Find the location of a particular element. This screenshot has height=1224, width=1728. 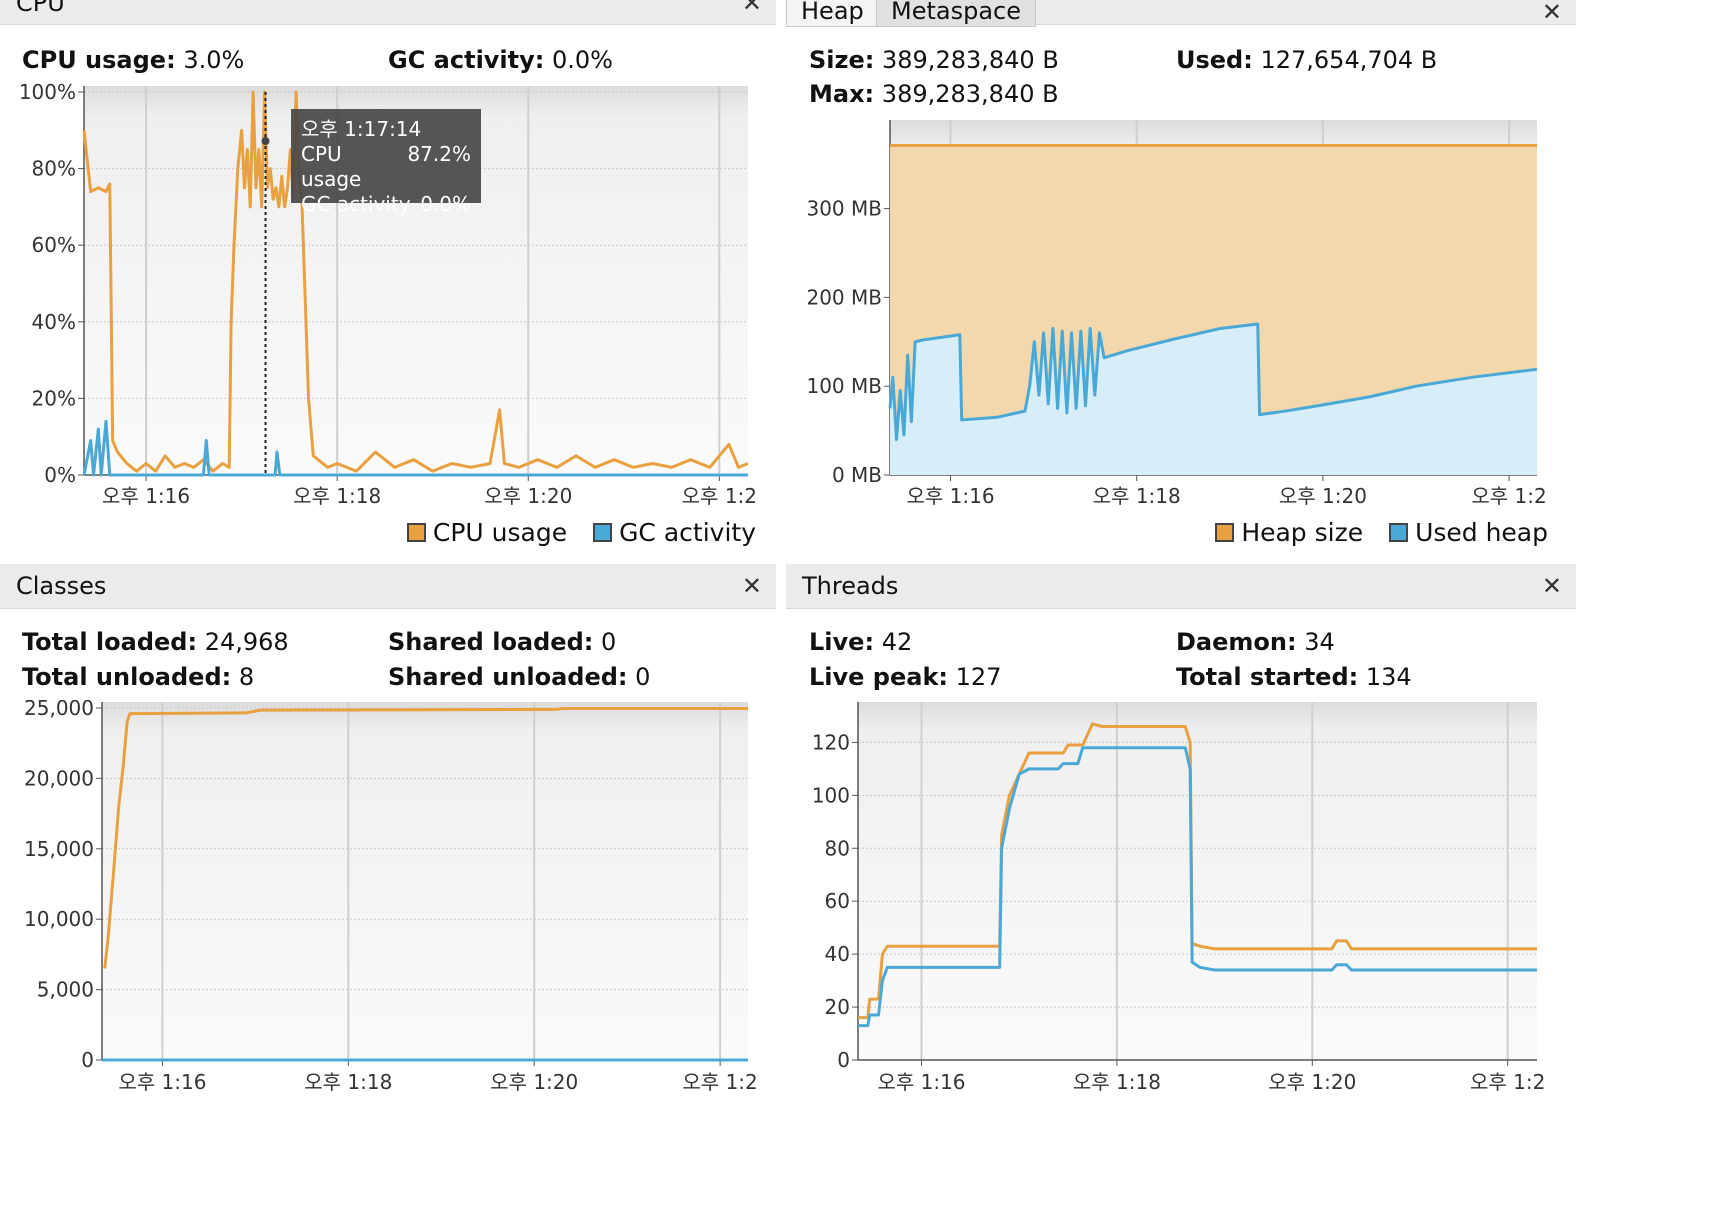

legend-label-gc-activity: GC activity is located at coordinates (687, 532).